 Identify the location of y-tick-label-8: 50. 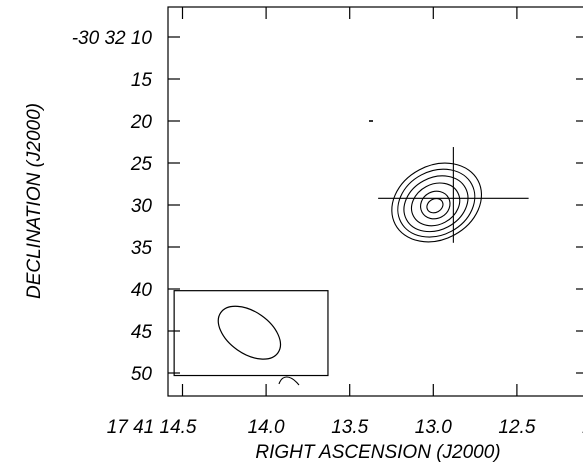
(142, 374).